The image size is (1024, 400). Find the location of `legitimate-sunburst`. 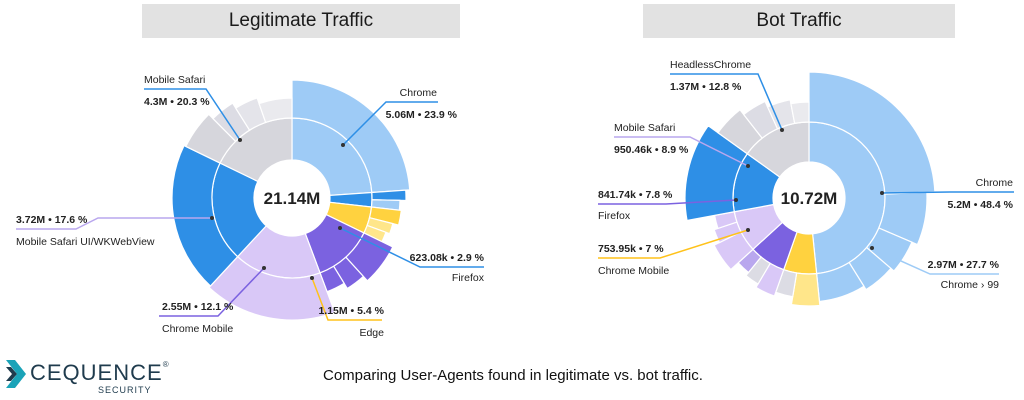

legitimate-sunburst is located at coordinates (291, 200).